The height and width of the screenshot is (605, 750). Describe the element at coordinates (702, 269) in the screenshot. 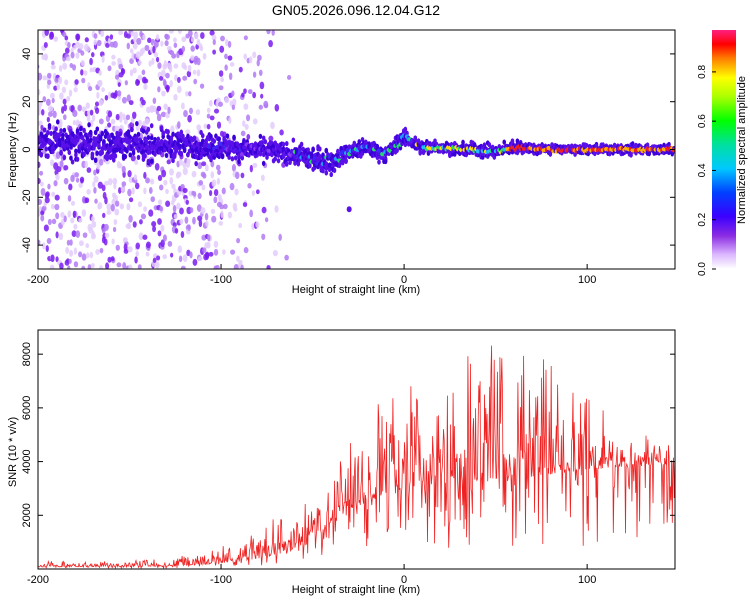

I see `colorbar-tick-label: 0.0` at that location.